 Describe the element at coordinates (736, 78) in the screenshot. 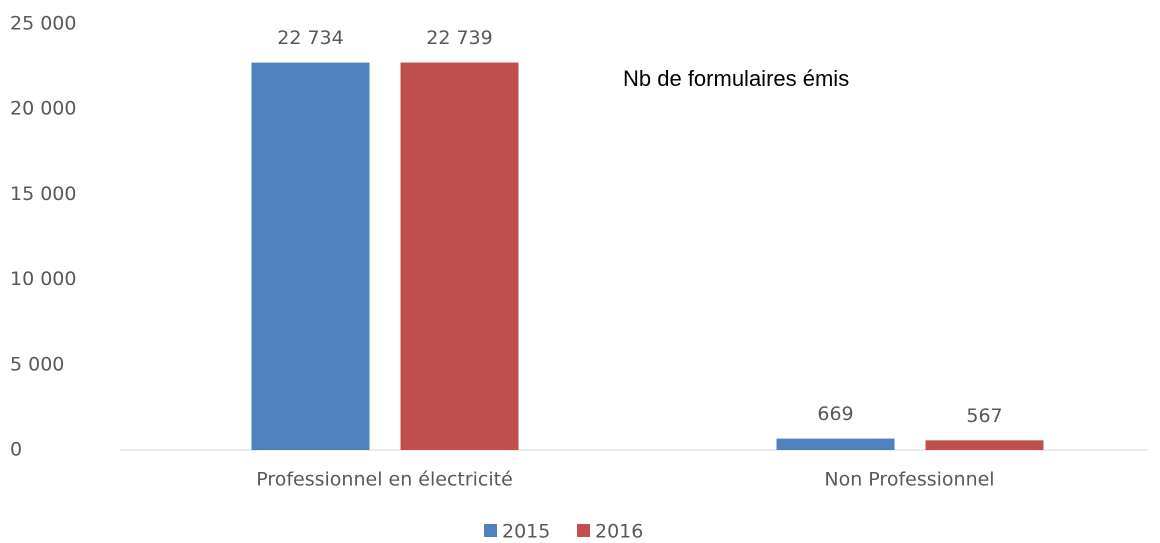

I see `annotation: Nb de formulaires émis` at that location.